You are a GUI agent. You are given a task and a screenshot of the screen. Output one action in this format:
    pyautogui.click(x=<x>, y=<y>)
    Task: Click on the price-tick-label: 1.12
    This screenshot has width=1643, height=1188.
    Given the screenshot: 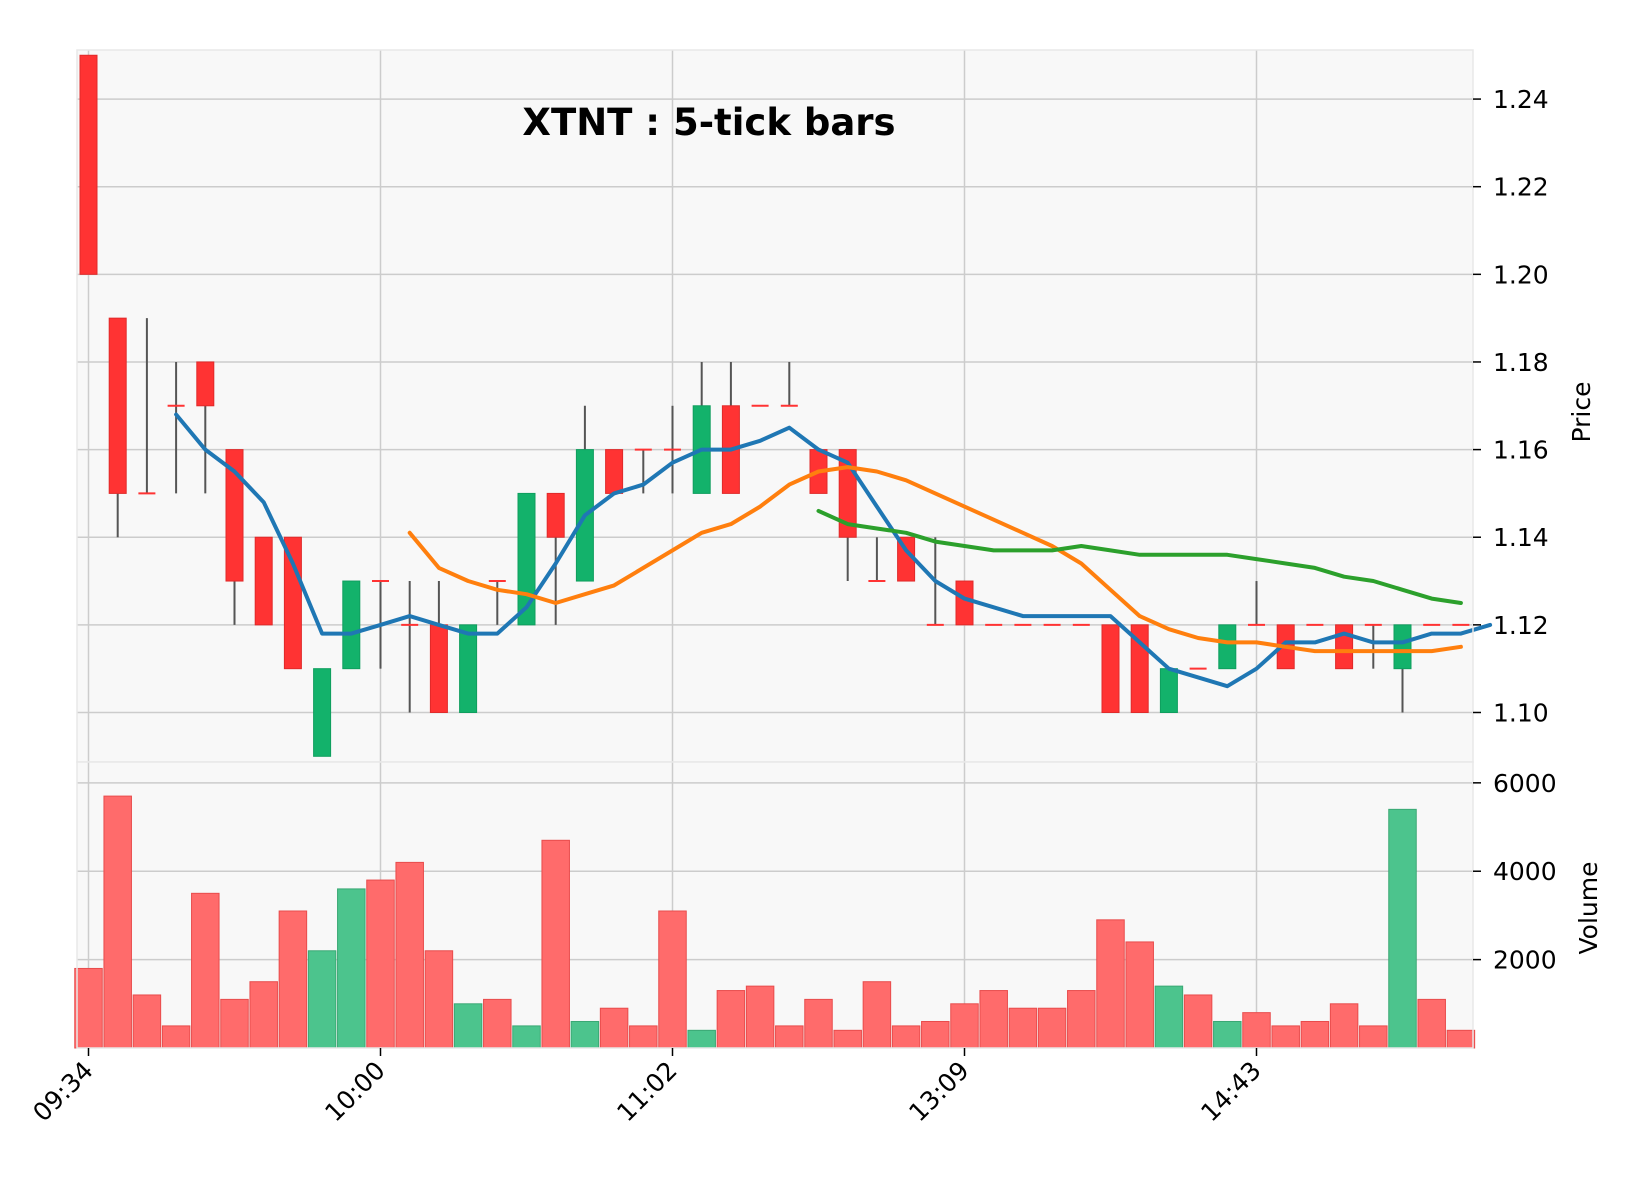 What is the action you would take?
    pyautogui.click(x=1521, y=625)
    